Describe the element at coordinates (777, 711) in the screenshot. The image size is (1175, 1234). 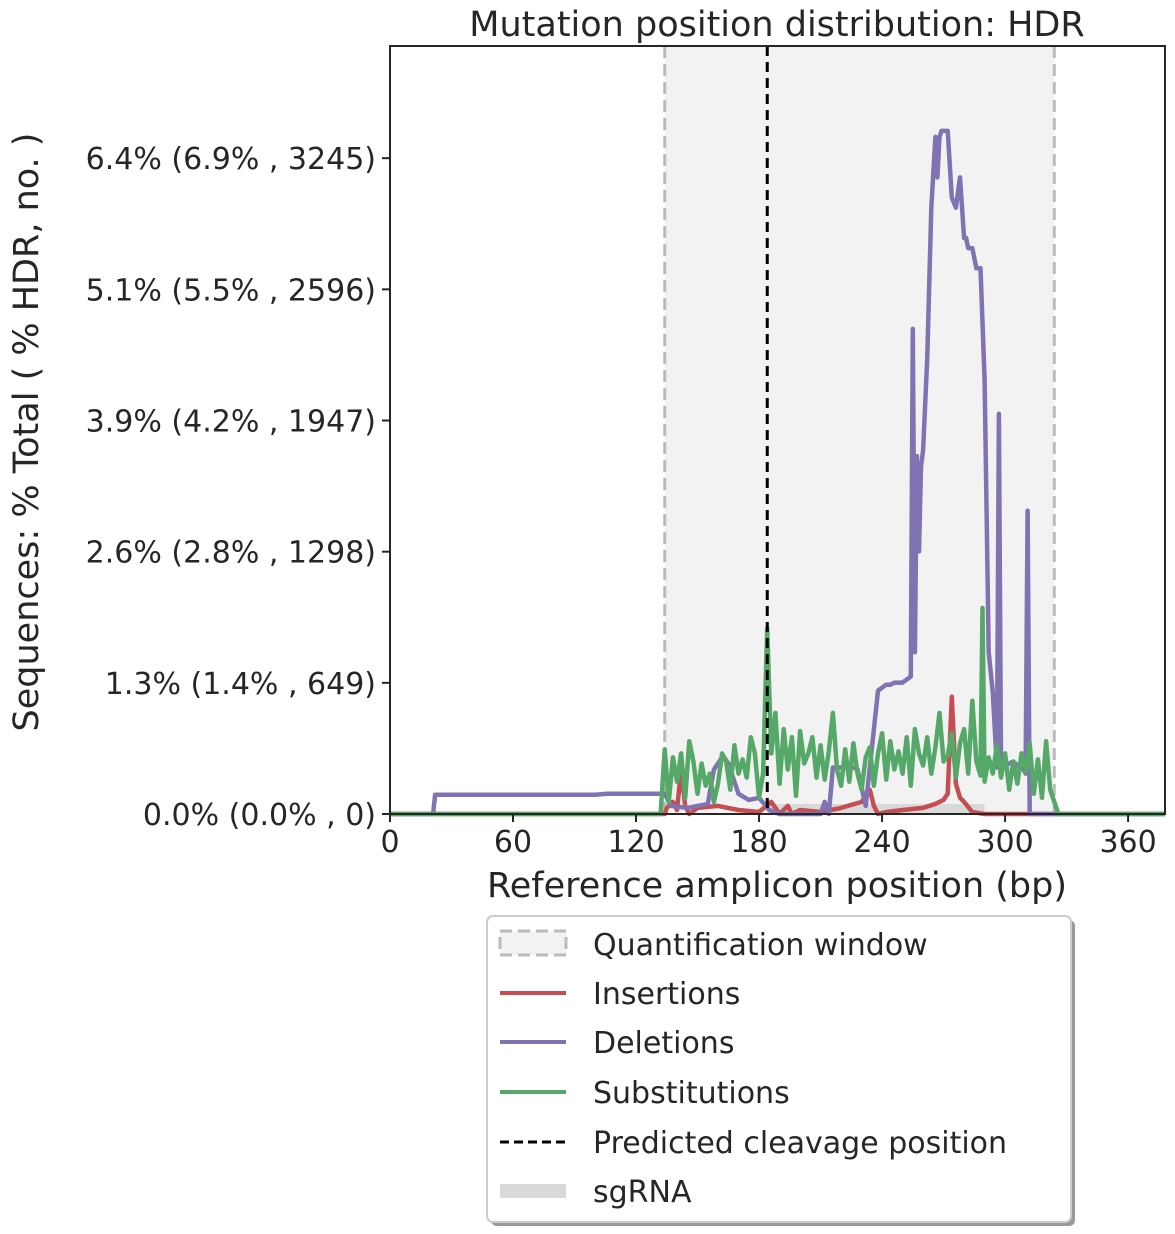
I see `series-line-substitutions` at that location.